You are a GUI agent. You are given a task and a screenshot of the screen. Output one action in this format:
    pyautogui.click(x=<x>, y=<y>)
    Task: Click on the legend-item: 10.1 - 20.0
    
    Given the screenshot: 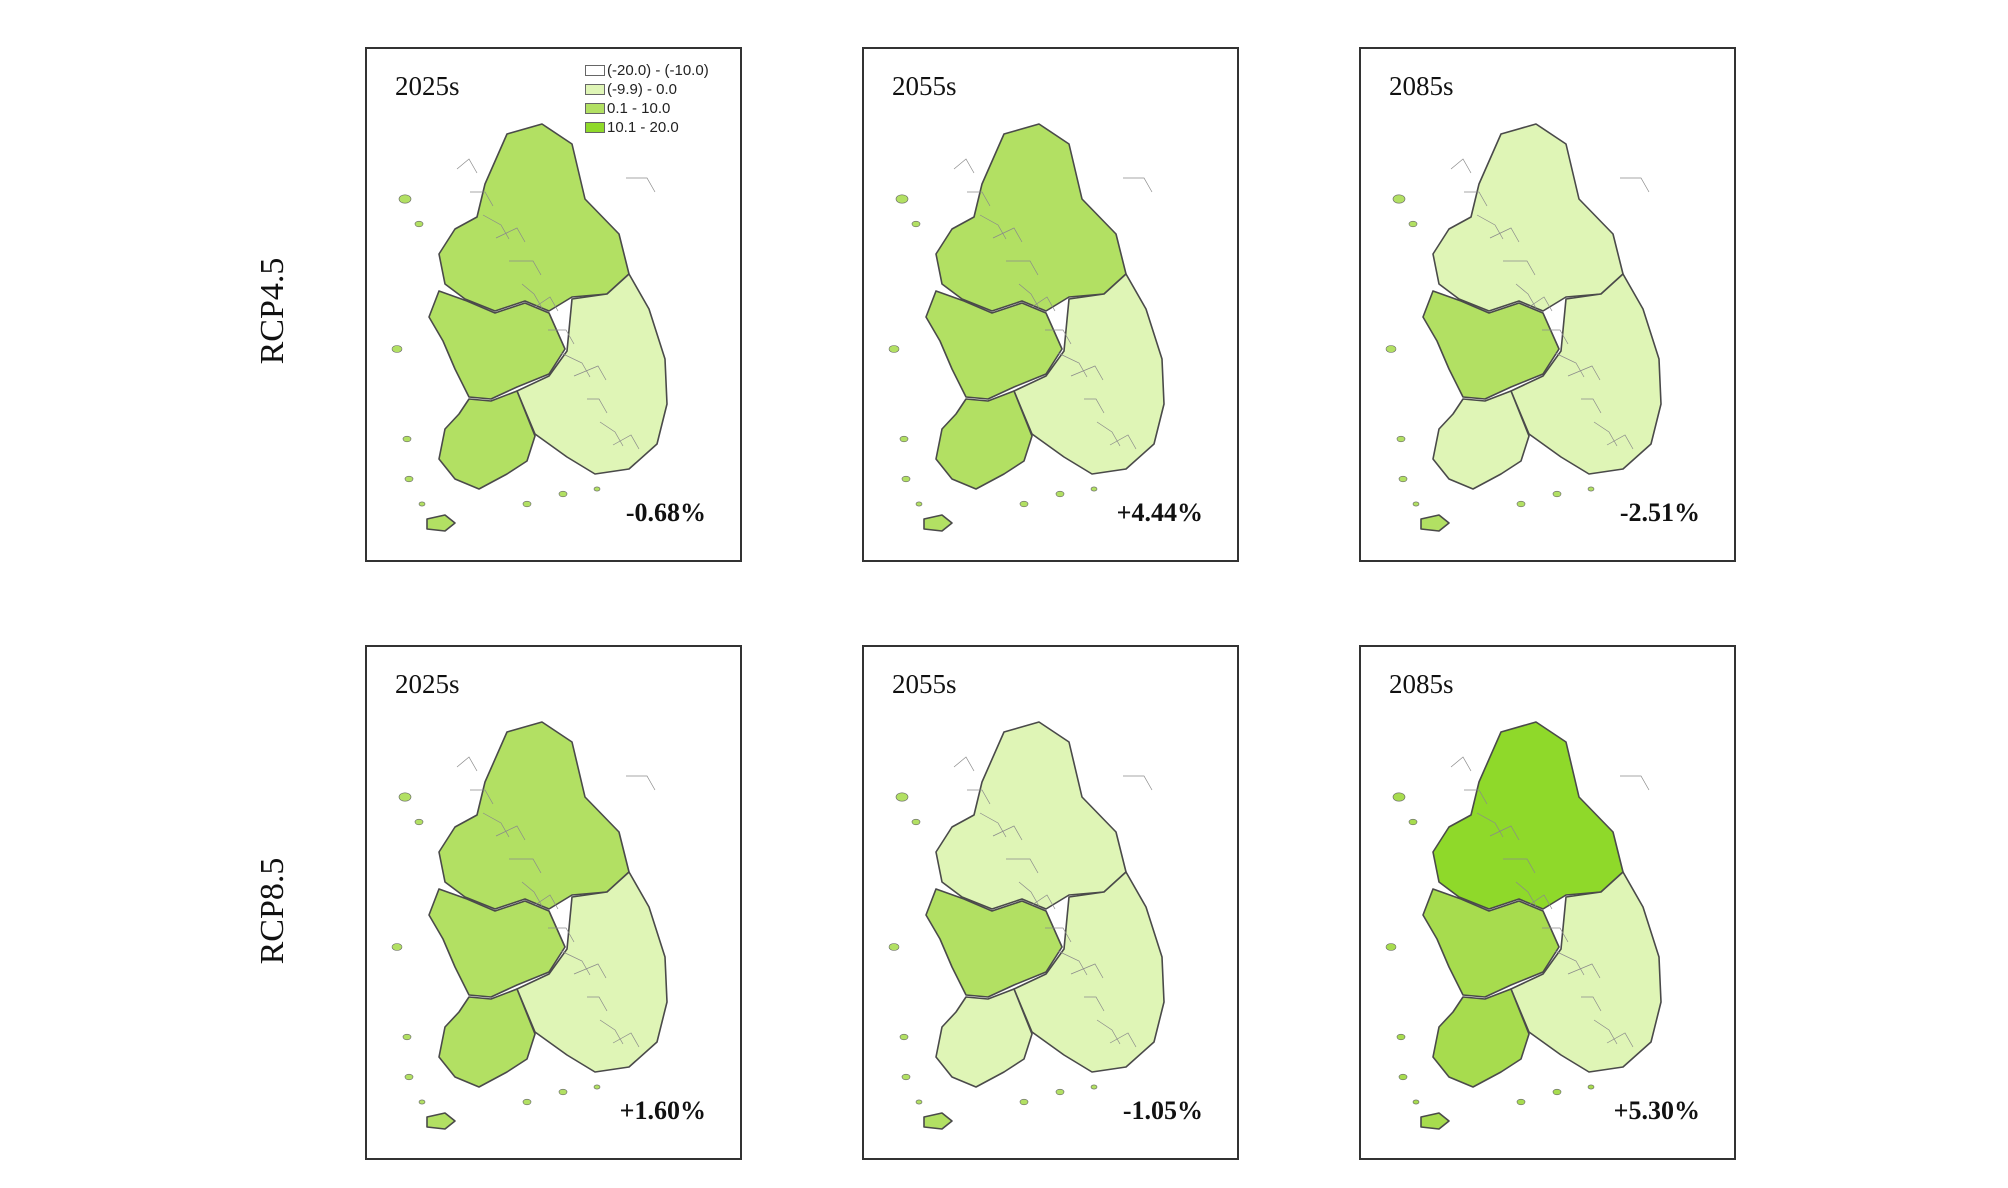 What is the action you would take?
    pyautogui.click(x=647, y=127)
    